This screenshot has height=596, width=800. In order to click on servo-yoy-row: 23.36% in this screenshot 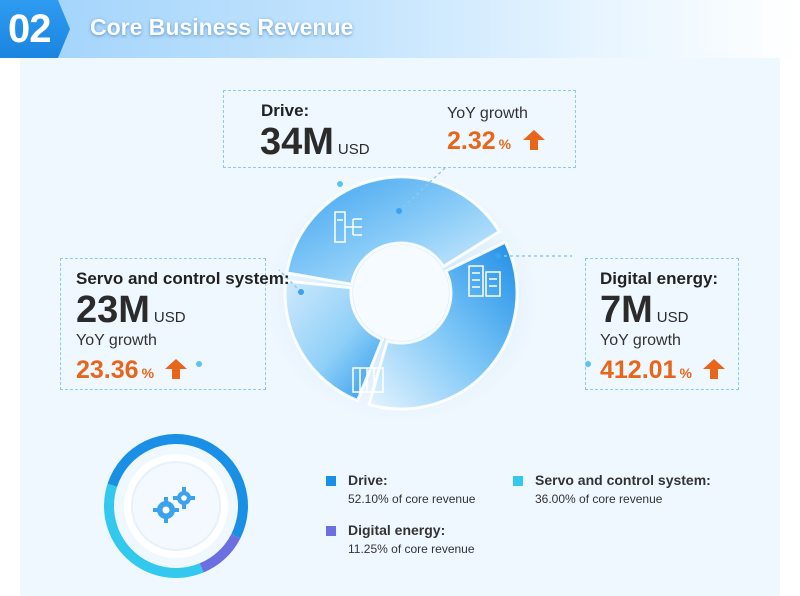, I will do `click(132, 370)`.